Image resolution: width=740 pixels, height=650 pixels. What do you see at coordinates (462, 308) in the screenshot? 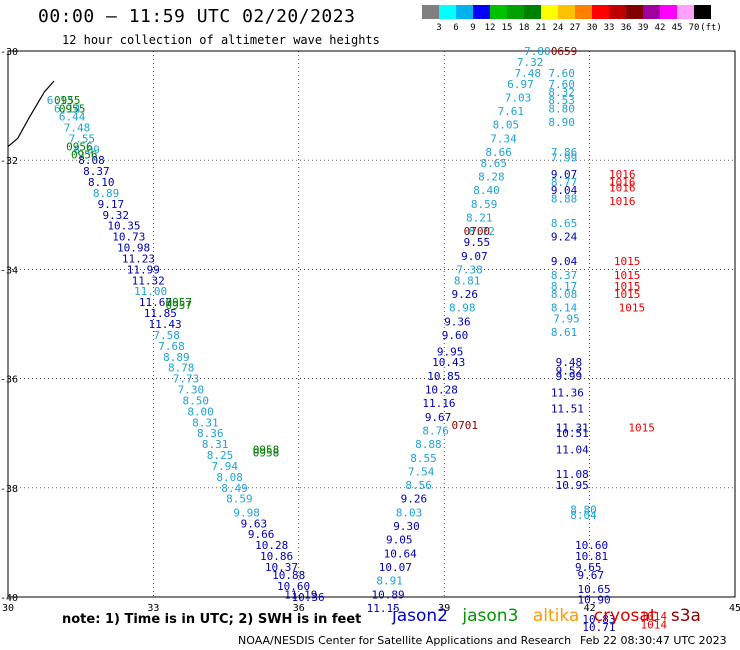
I see `wave-height-label: 8.98` at bounding box center [462, 308].